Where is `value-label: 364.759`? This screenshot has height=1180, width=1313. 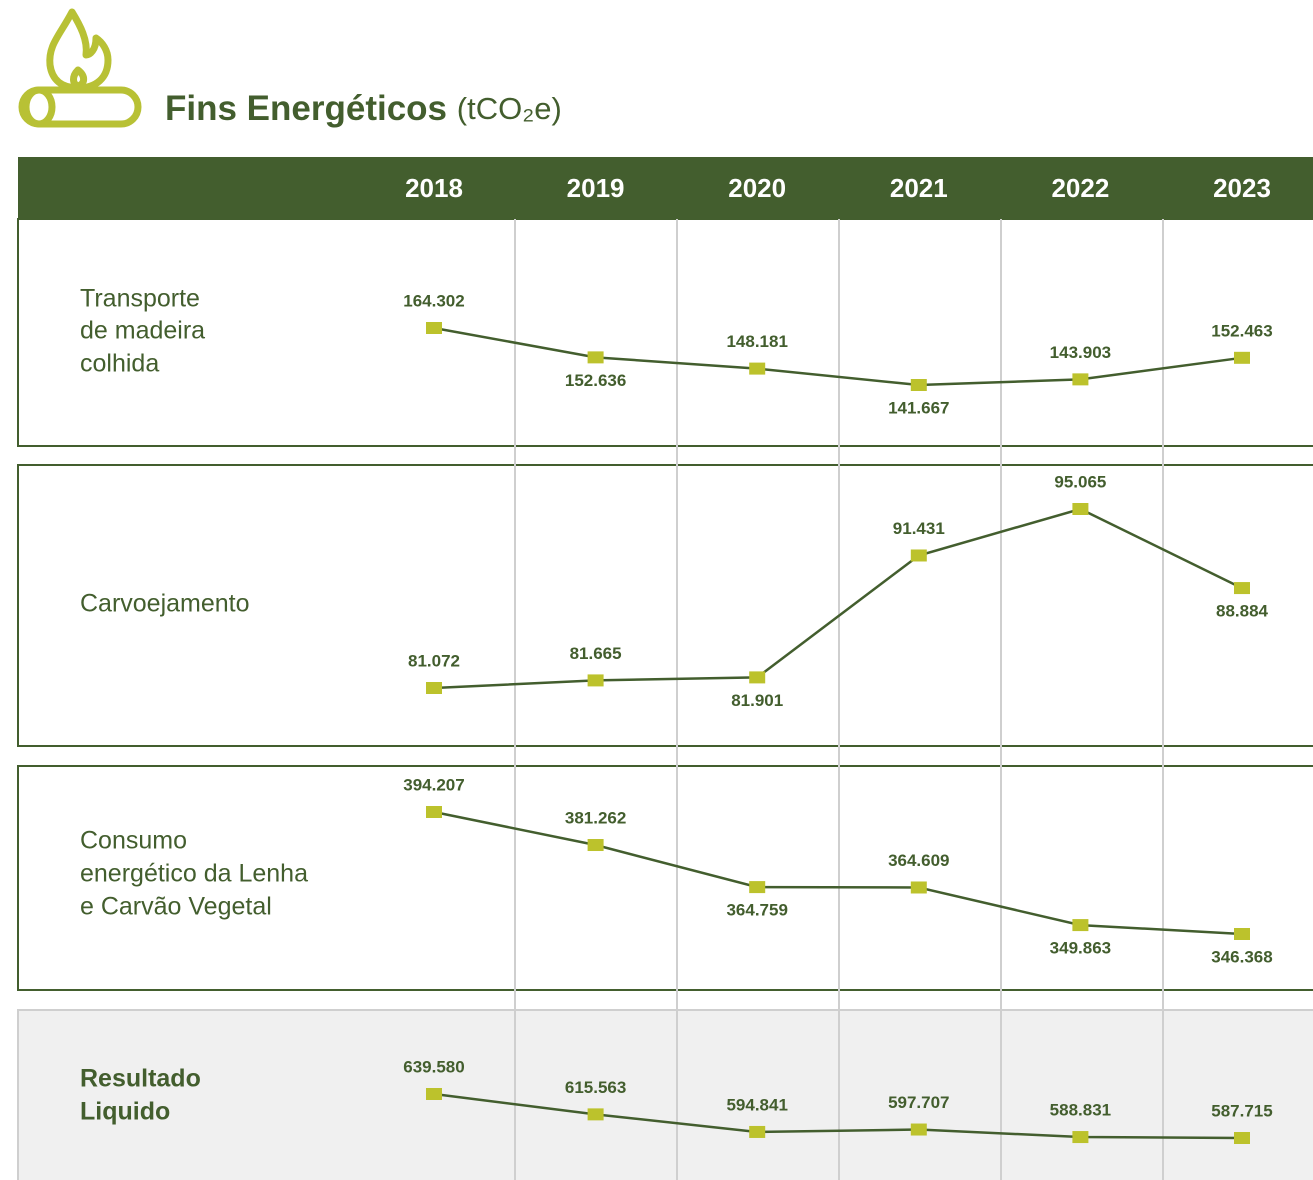 value-label: 364.759 is located at coordinates (756, 910).